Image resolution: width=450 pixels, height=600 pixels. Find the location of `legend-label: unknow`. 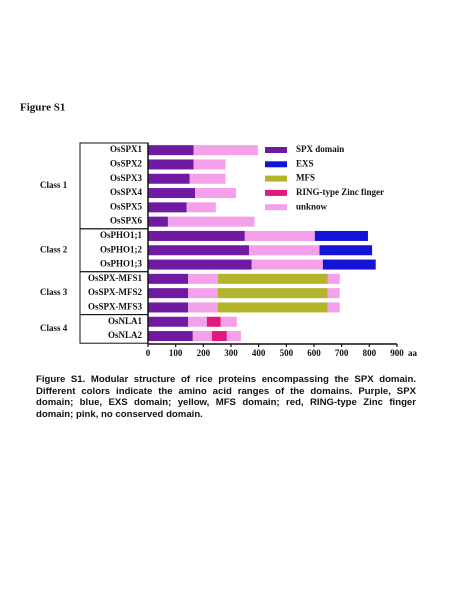

legend-label: unknow is located at coordinates (312, 206).